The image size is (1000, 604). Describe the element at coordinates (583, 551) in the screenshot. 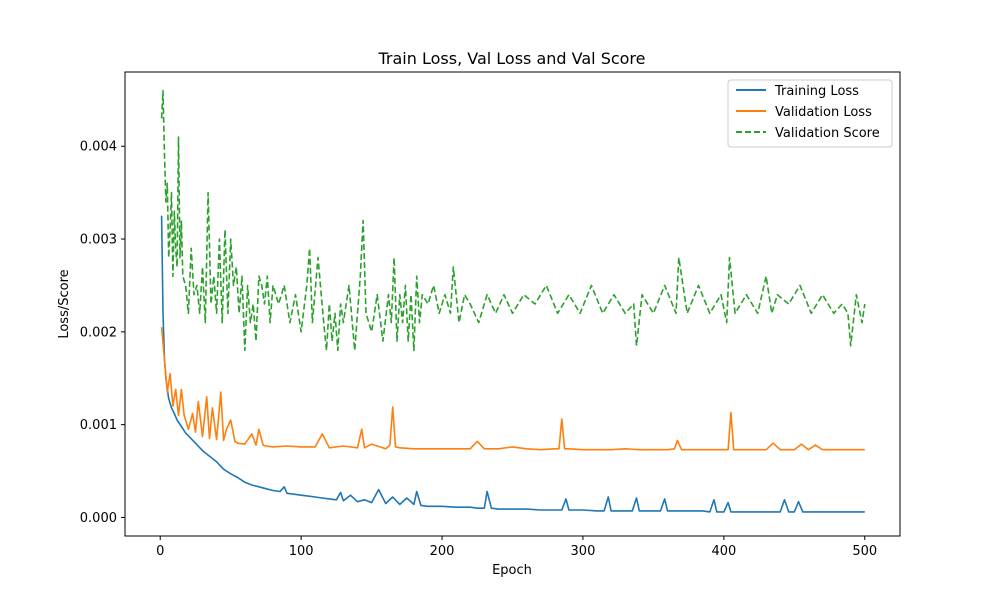

I see `x-tick-label: 300` at that location.